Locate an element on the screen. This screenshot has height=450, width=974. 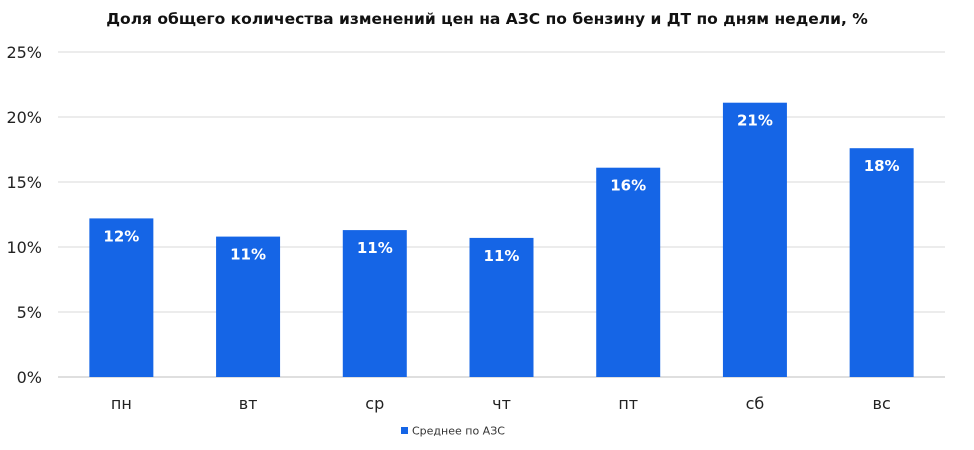
x-tick-label: пт is located at coordinates (628, 403).